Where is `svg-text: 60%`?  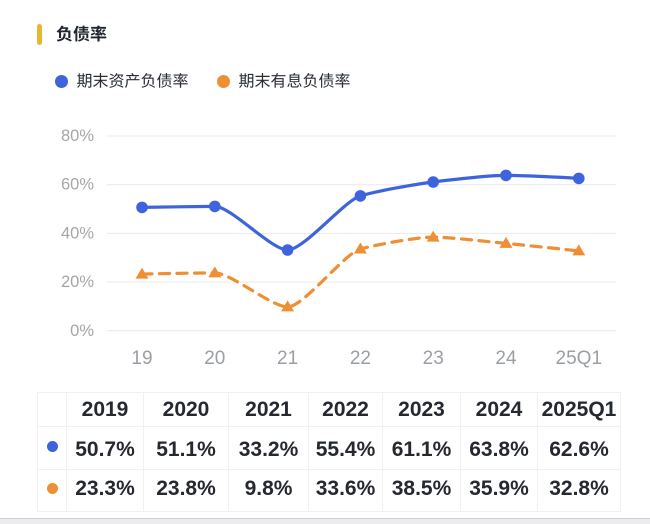 svg-text: 60% is located at coordinates (77, 185).